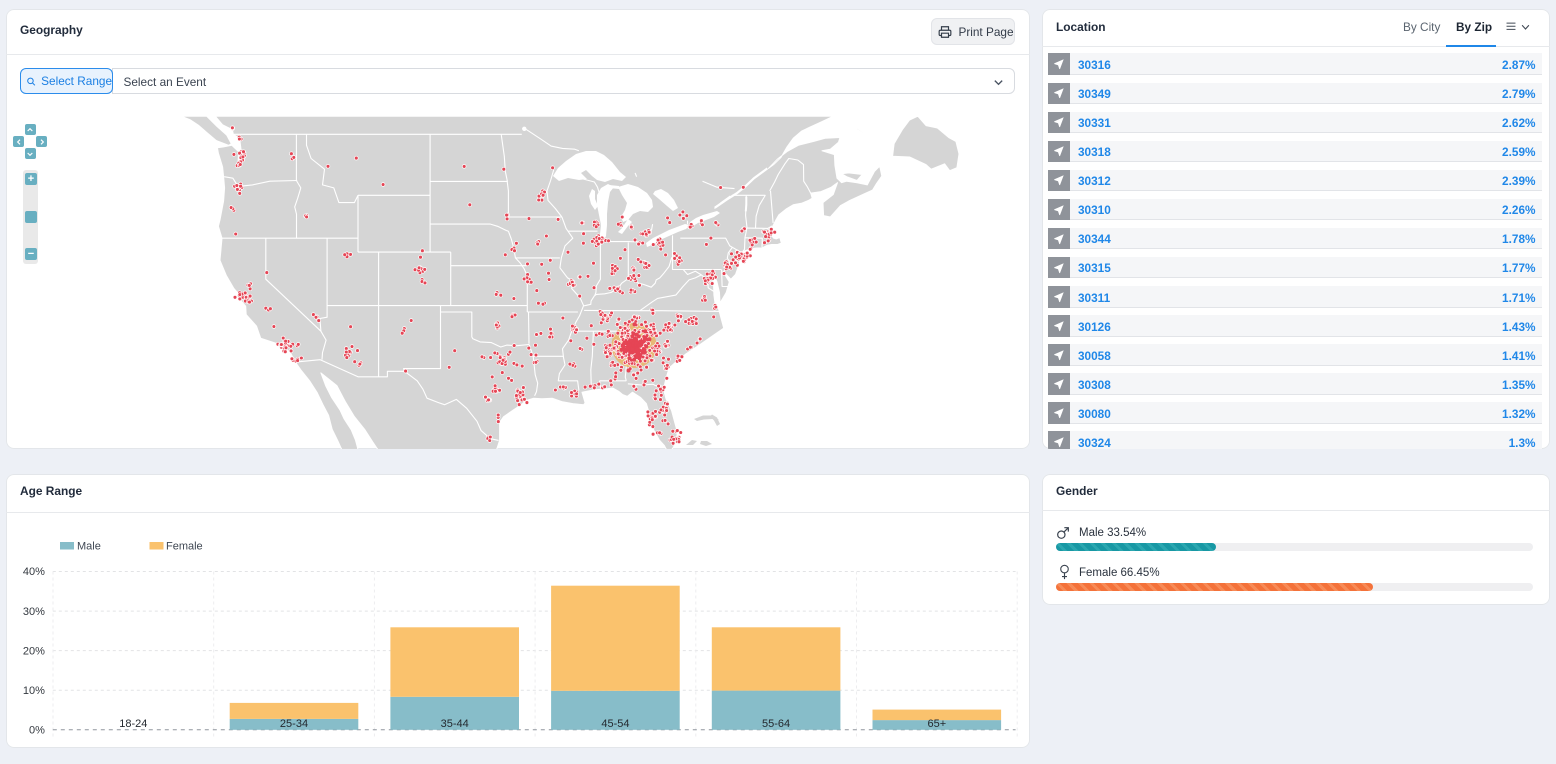 Image resolution: width=1556 pixels, height=764 pixels. What do you see at coordinates (89, 547) in the screenshot?
I see `svg-text: Male` at bounding box center [89, 547].